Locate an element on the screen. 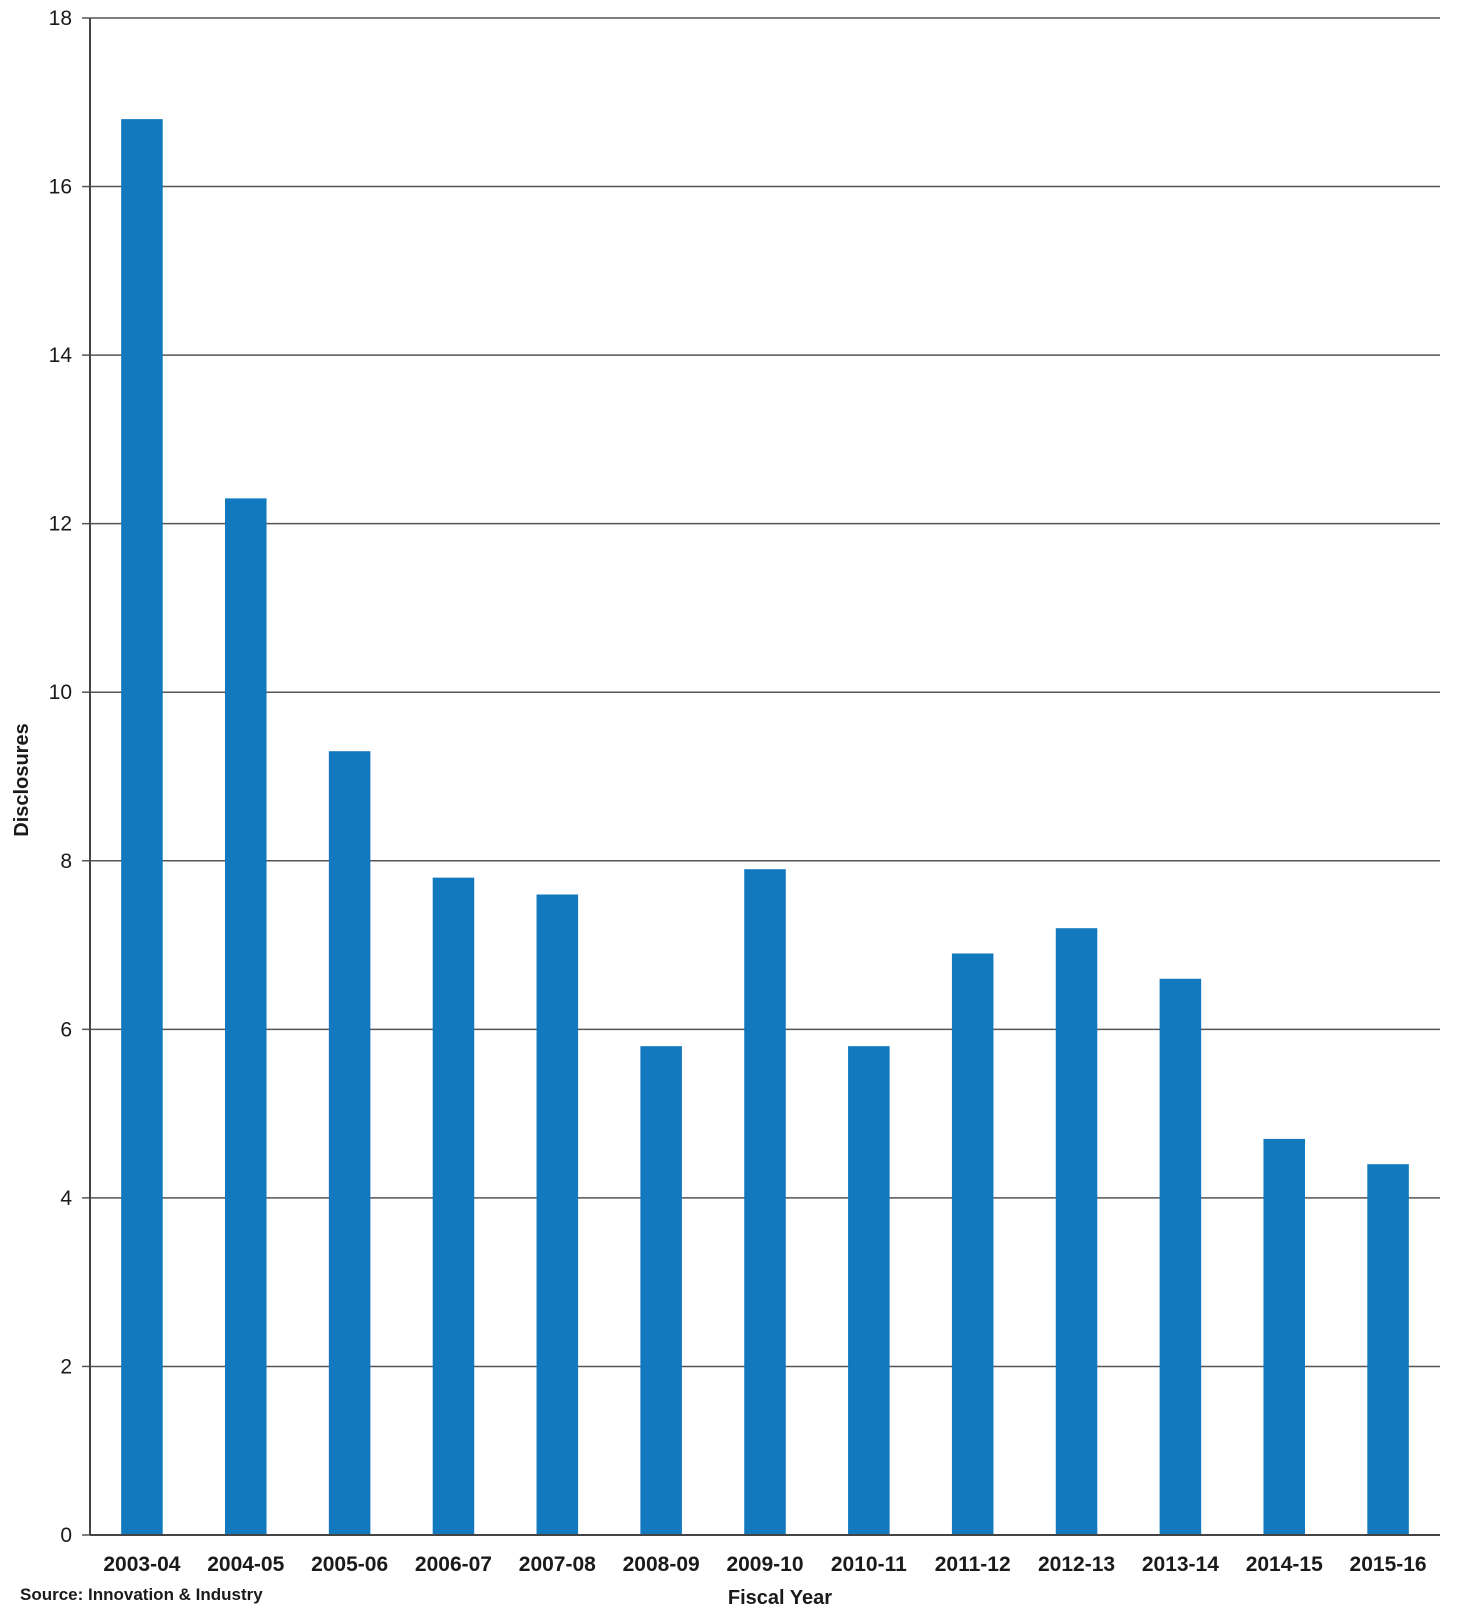 The image size is (1473, 1619). y-tick-label: 0 is located at coordinates (66, 1535).